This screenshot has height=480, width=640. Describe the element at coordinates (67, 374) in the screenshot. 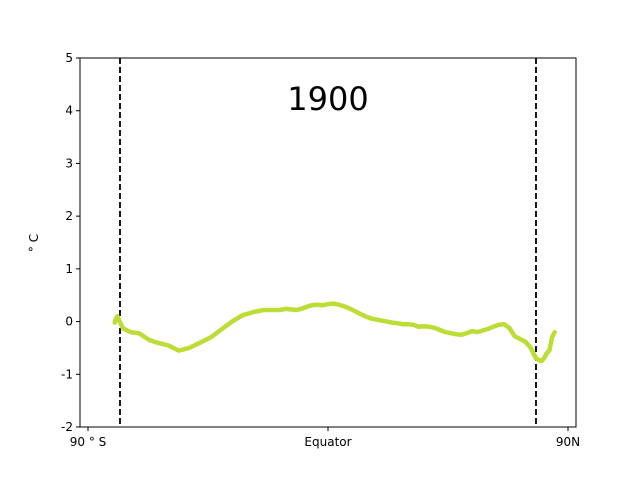

I see `y-tick-label: -1` at that location.